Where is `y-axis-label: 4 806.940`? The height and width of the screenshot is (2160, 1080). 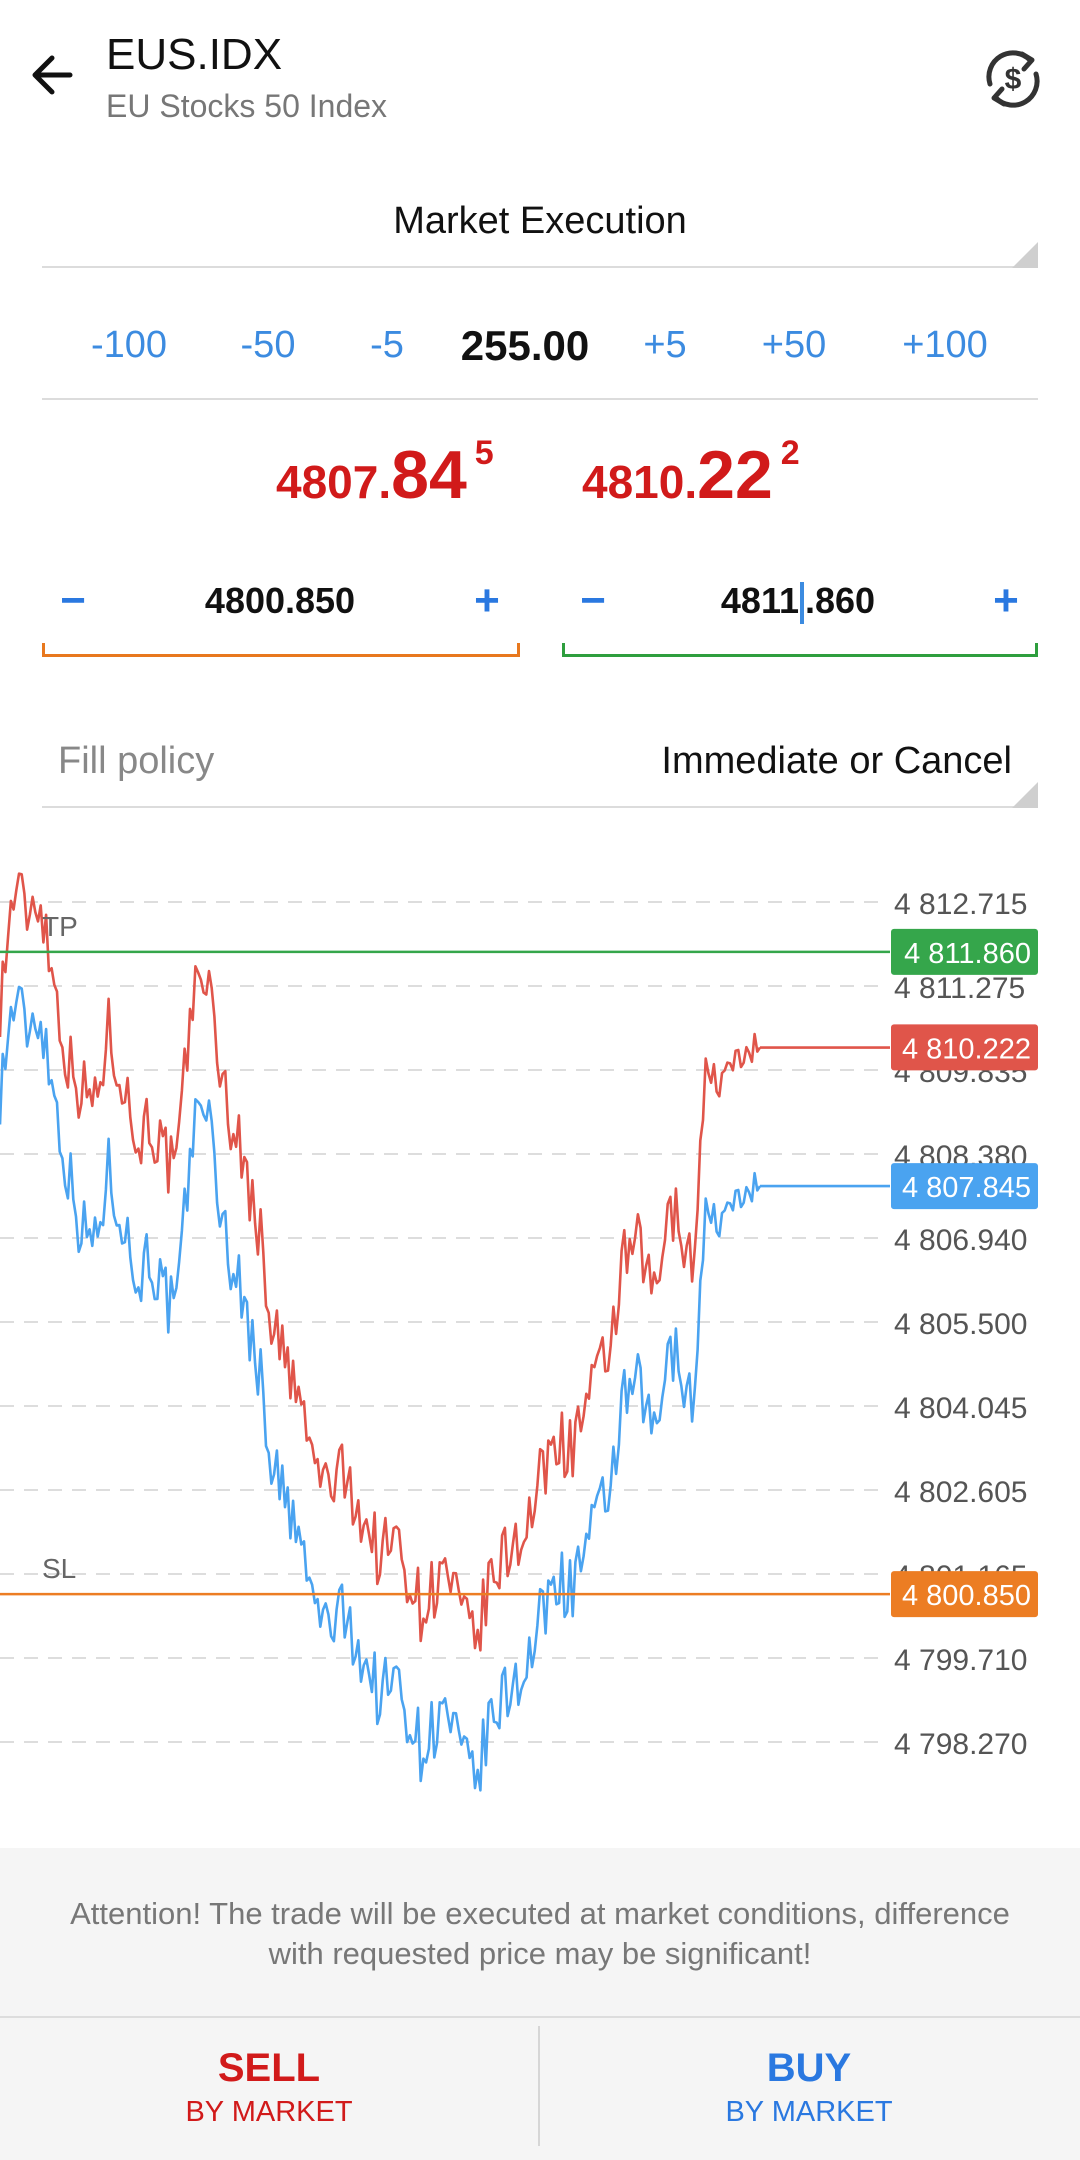
y-axis-label: 4 806.940 is located at coordinates (960, 1240).